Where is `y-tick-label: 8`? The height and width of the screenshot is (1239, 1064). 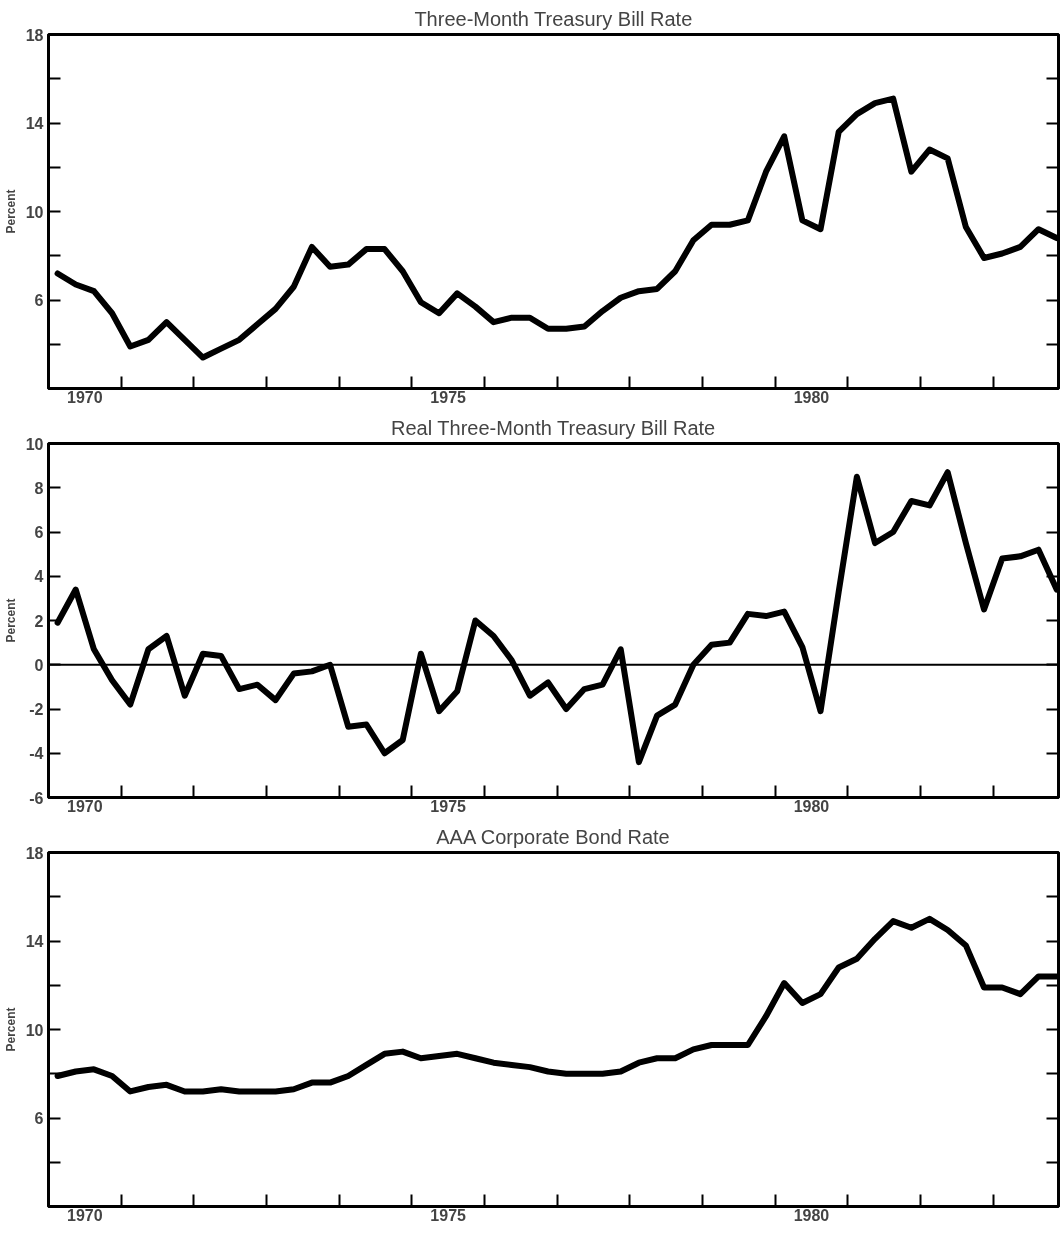
y-tick-label: 8 is located at coordinates (39, 488).